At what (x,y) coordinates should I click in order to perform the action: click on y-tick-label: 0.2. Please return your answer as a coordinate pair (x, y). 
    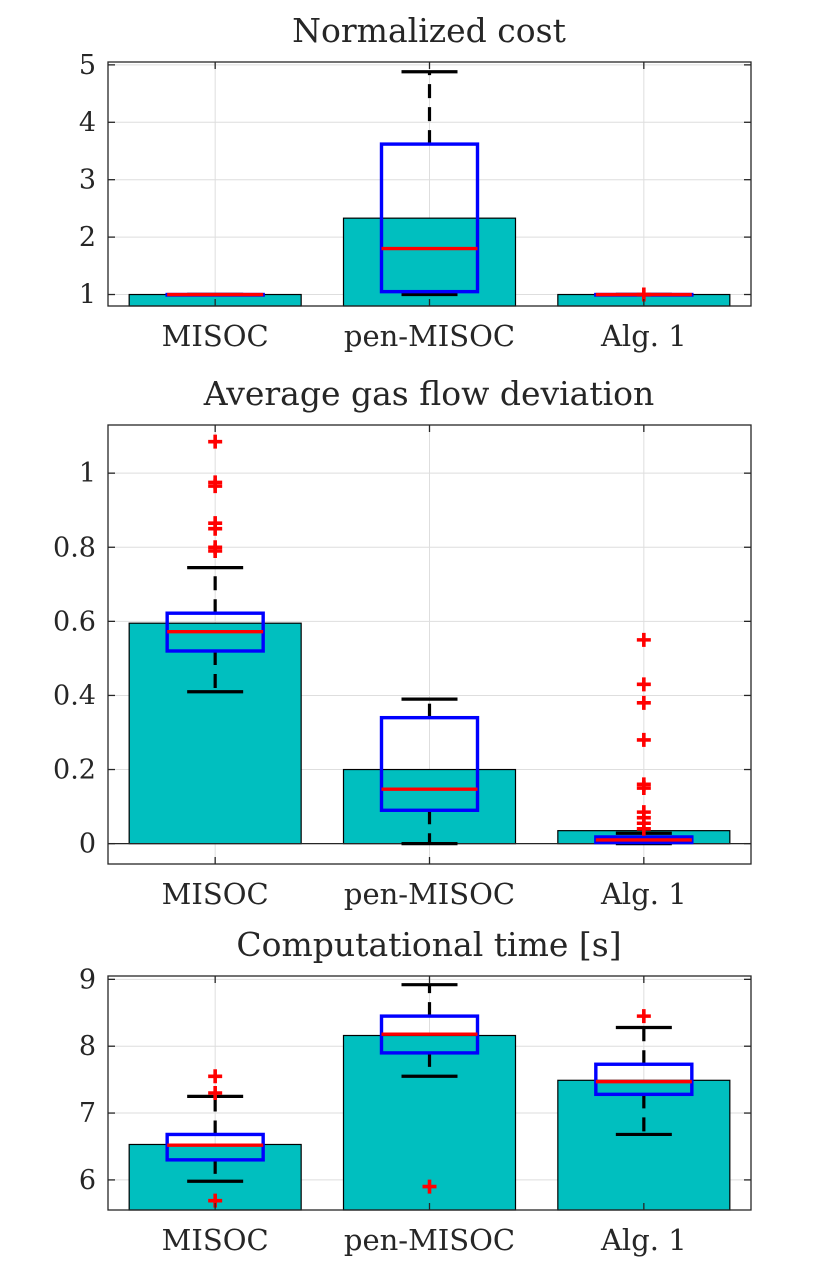
    Looking at the image, I should click on (74, 770).